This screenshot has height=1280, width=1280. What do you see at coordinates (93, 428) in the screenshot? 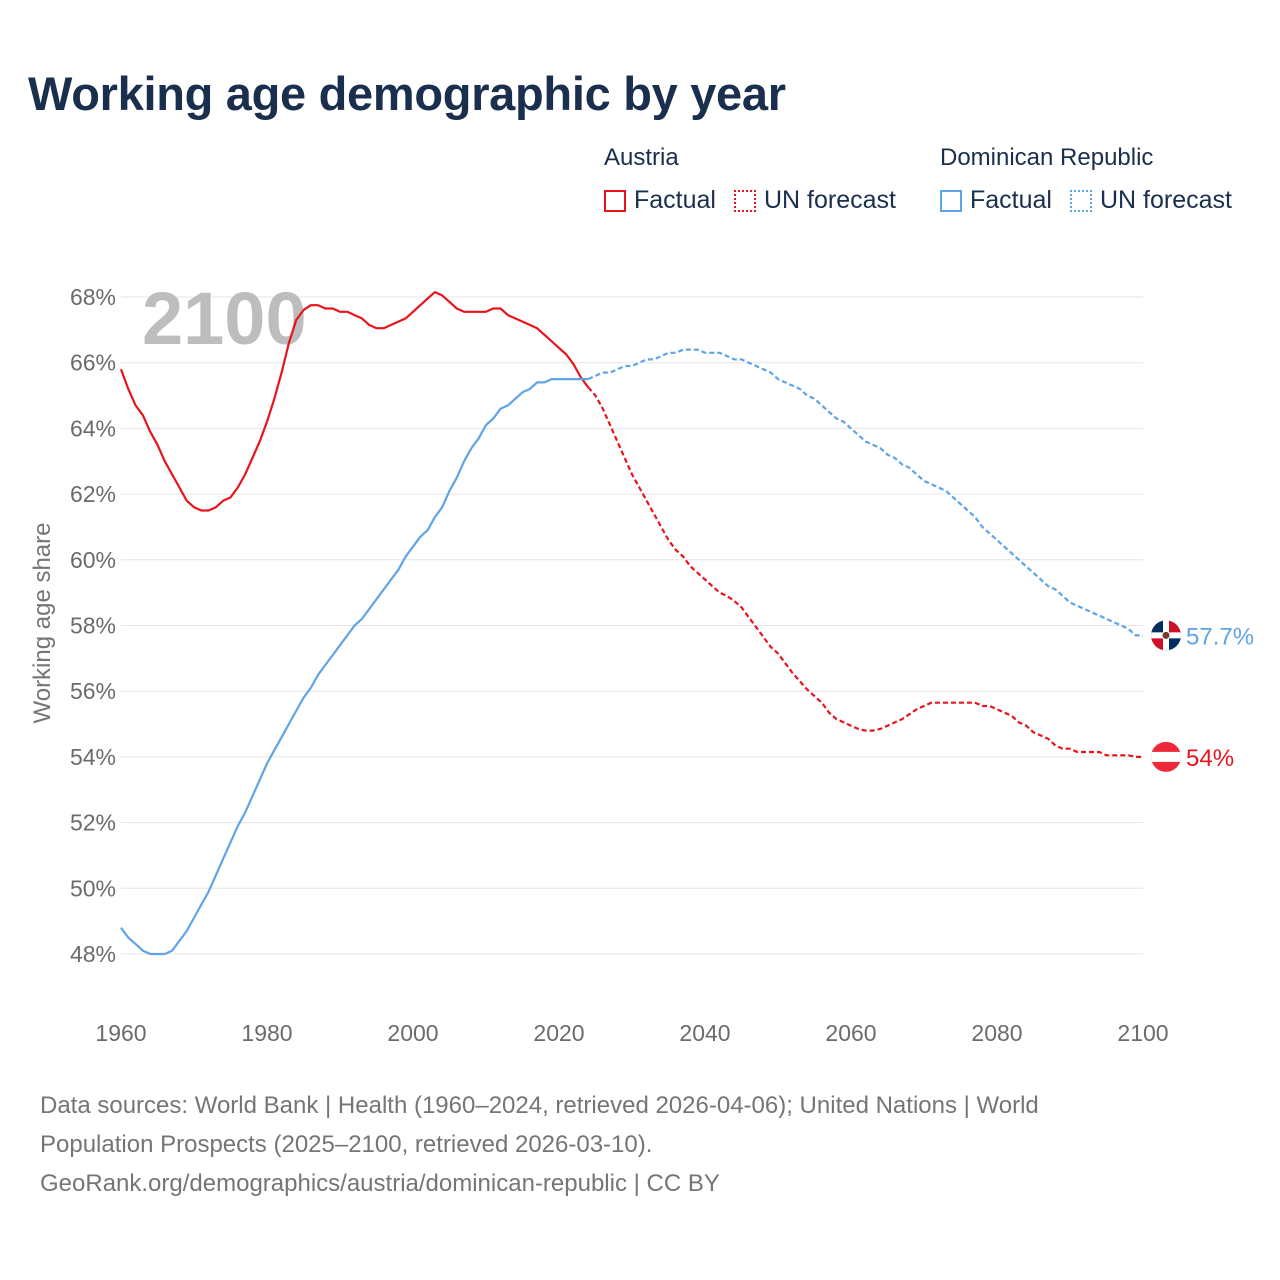
I see `y-tick-label: 64%` at bounding box center [93, 428].